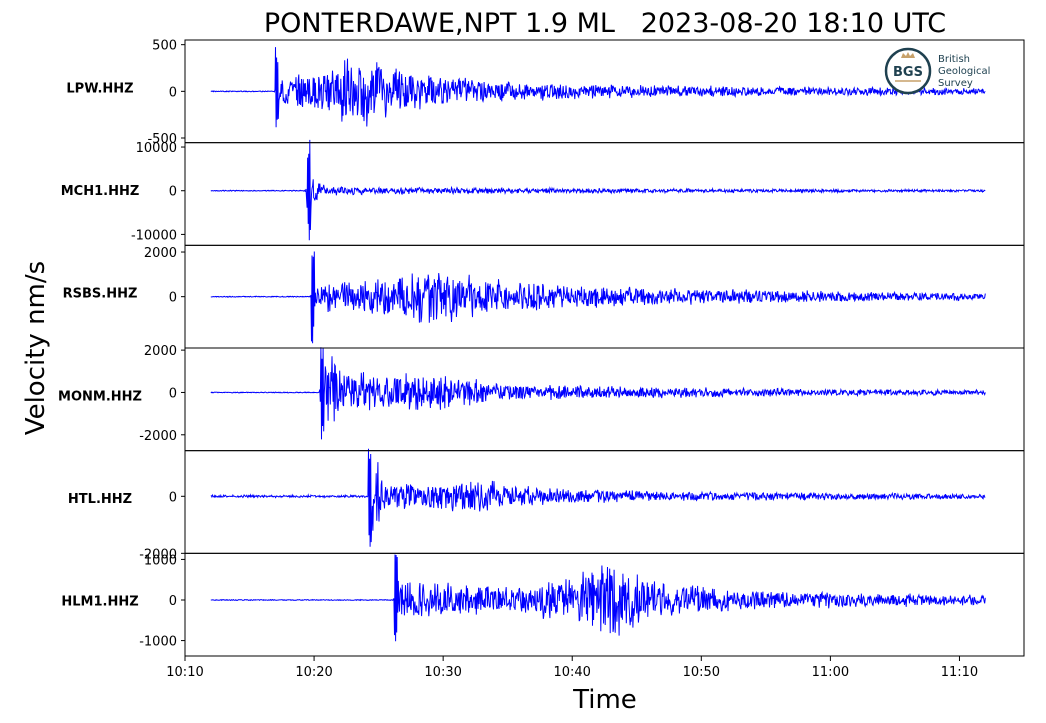  What do you see at coordinates (571, 672) in the screenshot?
I see `x-tick-label: 10:40` at bounding box center [571, 672].